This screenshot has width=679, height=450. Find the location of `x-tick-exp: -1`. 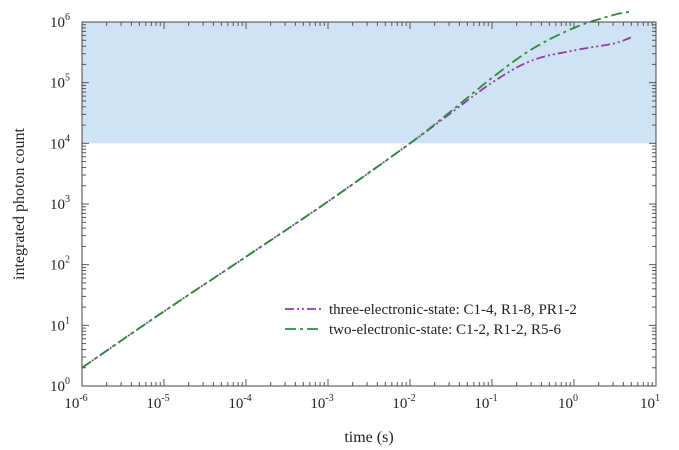

x-tick-exp: -1 is located at coordinates (493, 398).